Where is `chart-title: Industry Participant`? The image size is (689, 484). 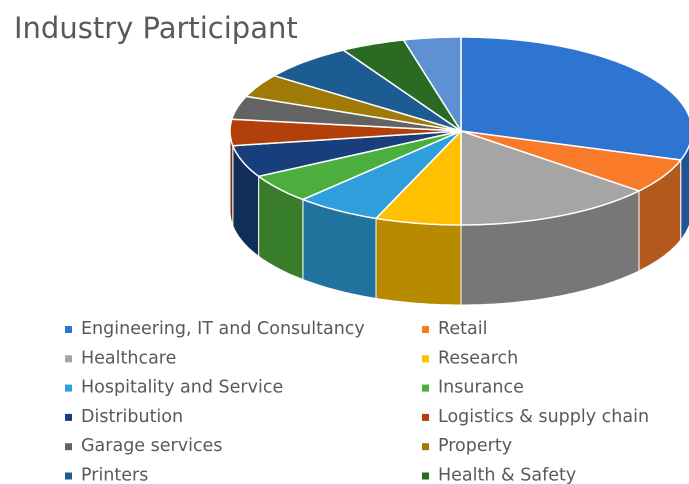 chart-title: Industry Participant is located at coordinates (156, 28).